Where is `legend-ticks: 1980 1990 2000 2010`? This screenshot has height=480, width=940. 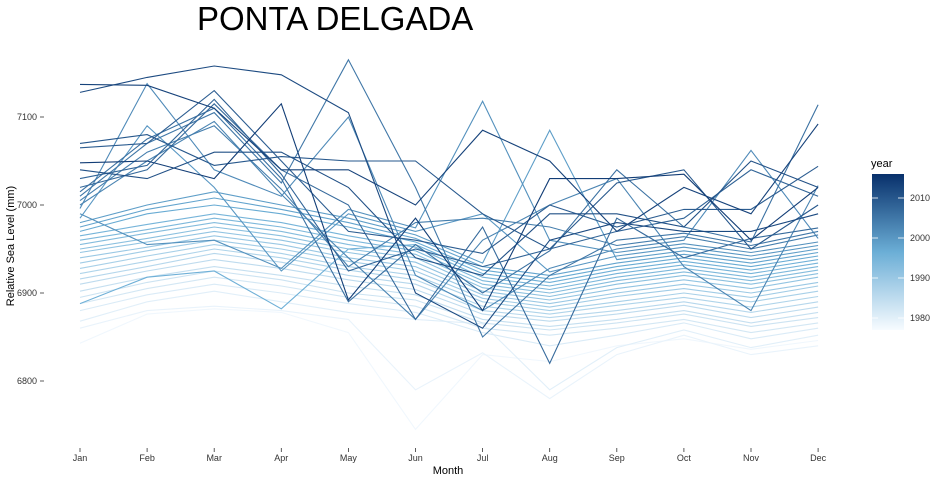
legend-ticks: 1980 1990 2000 2010 is located at coordinates (901, 258).